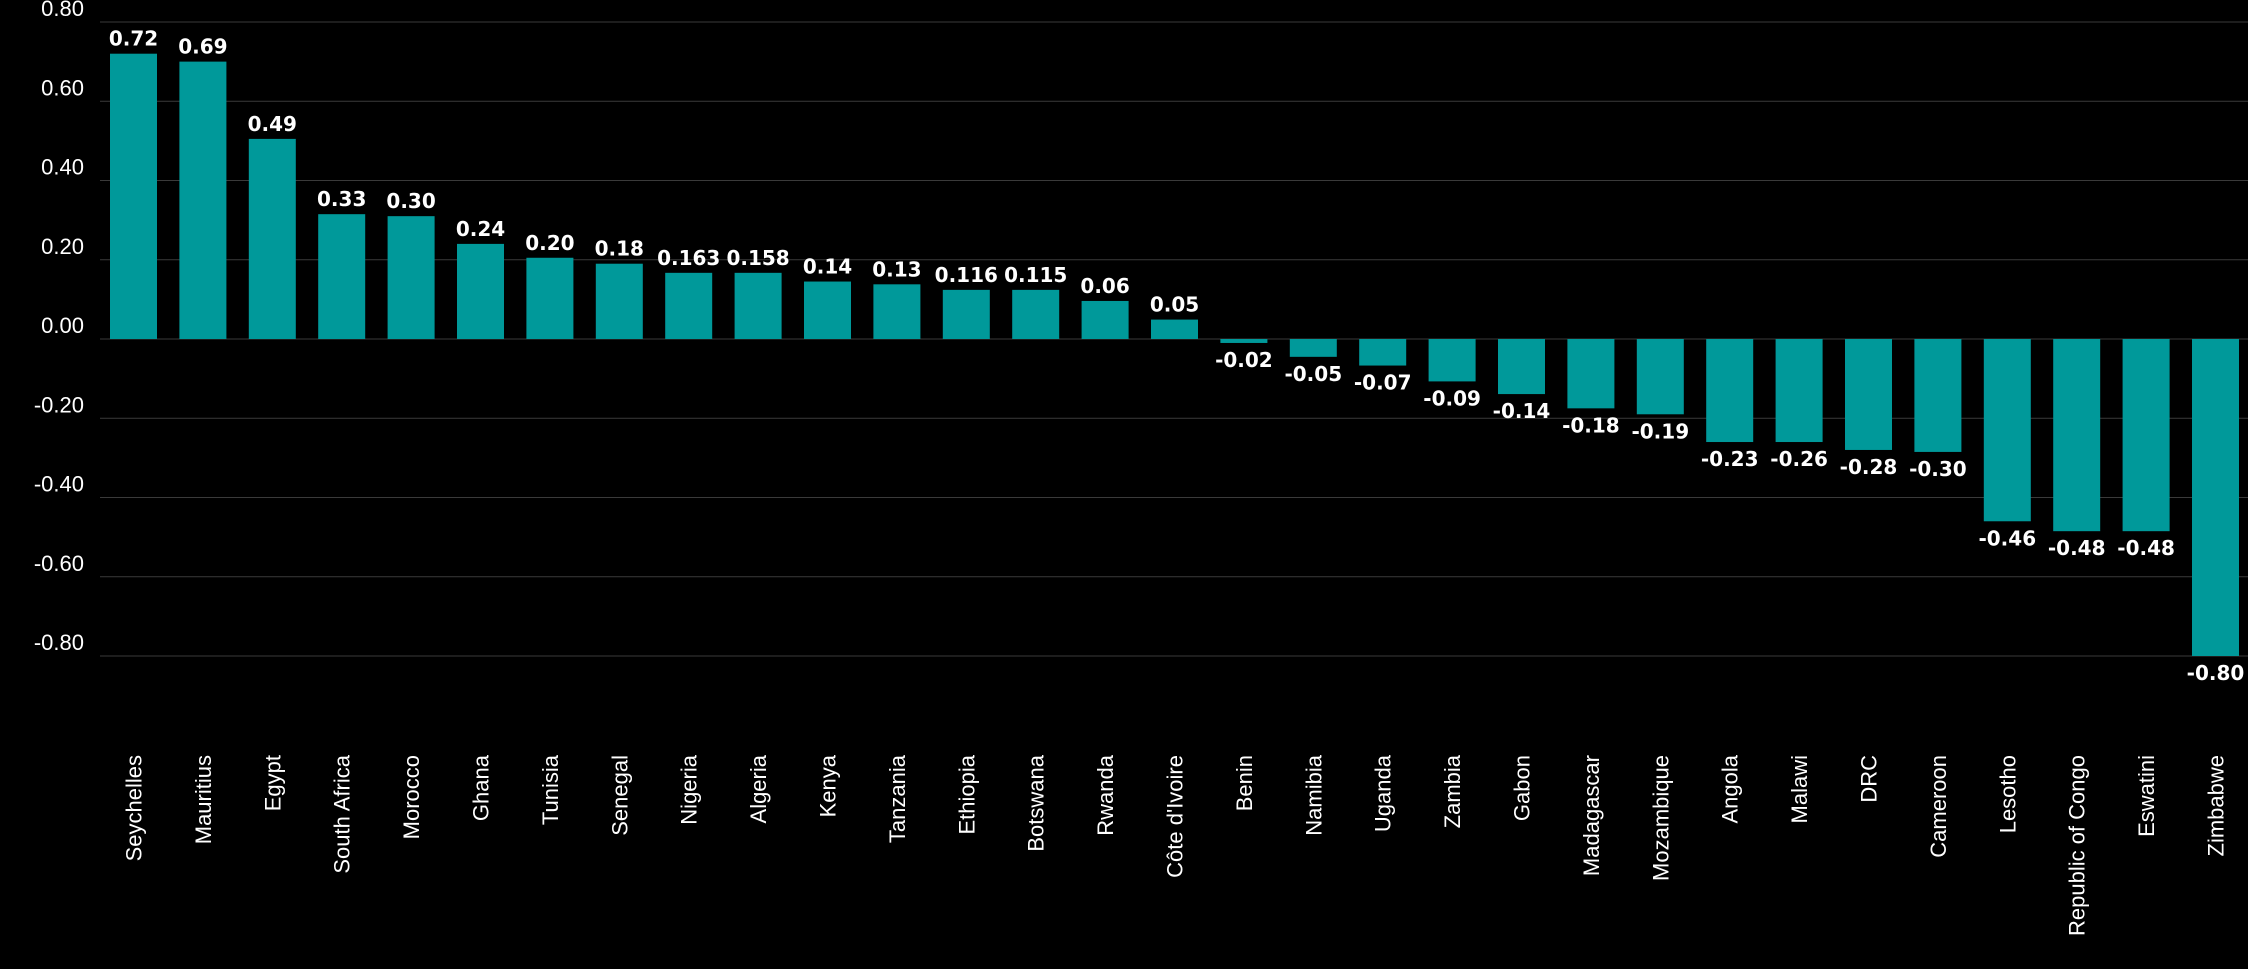 Image resolution: width=2248 pixels, height=969 pixels. What do you see at coordinates (411, 797) in the screenshot?
I see `x-tick-label: Morocco` at bounding box center [411, 797].